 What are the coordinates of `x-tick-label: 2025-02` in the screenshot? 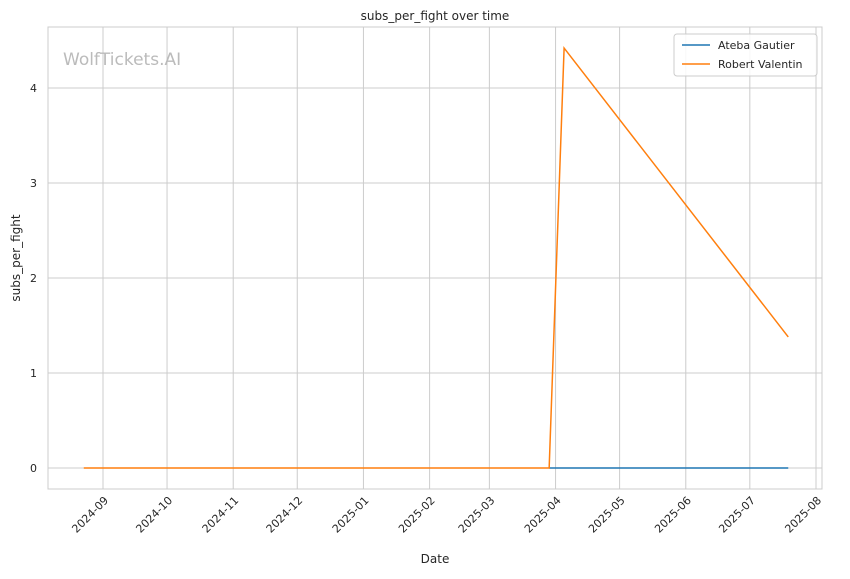 It's located at (417, 515).